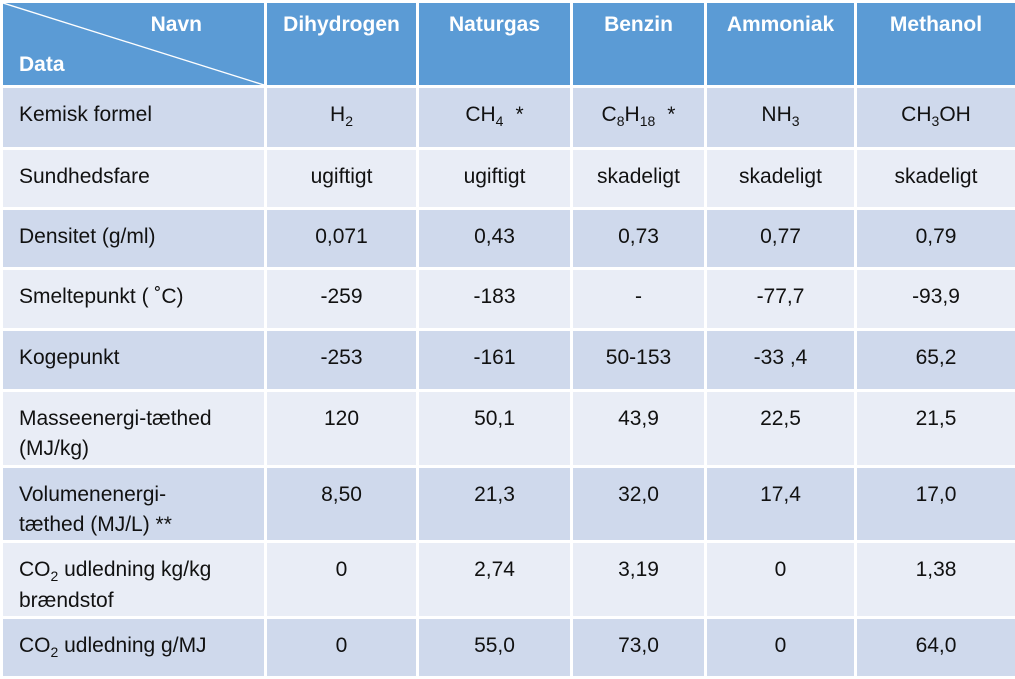 This screenshot has height=679, width=1015. Describe the element at coordinates (935, 429) in the screenshot. I see `value-cell: 21,5` at that location.